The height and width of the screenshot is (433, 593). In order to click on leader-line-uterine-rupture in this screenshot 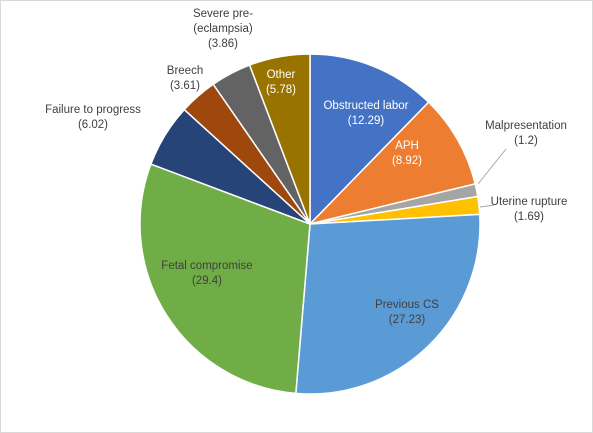, I will do `click(487, 206)`.